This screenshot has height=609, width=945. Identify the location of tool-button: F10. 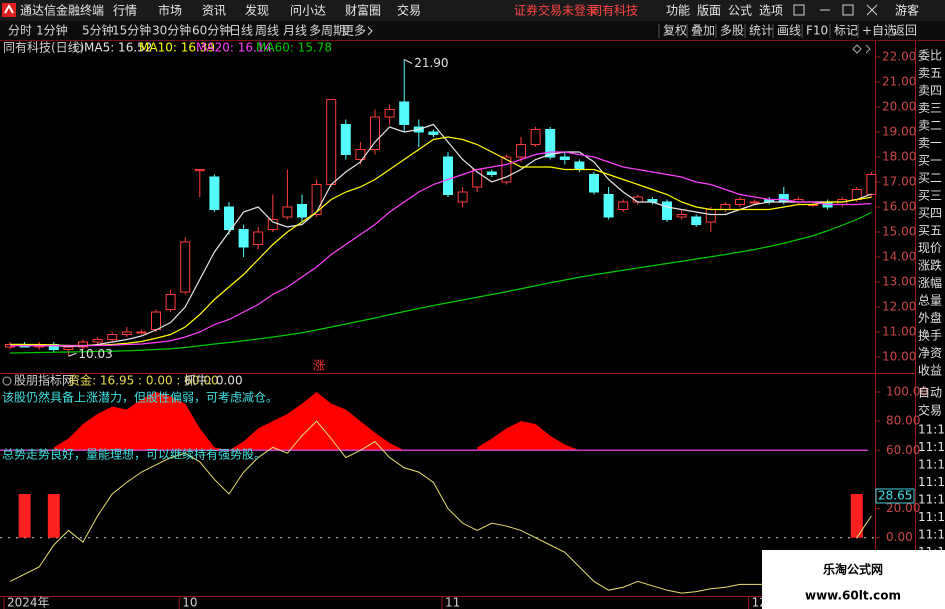
(817, 31).